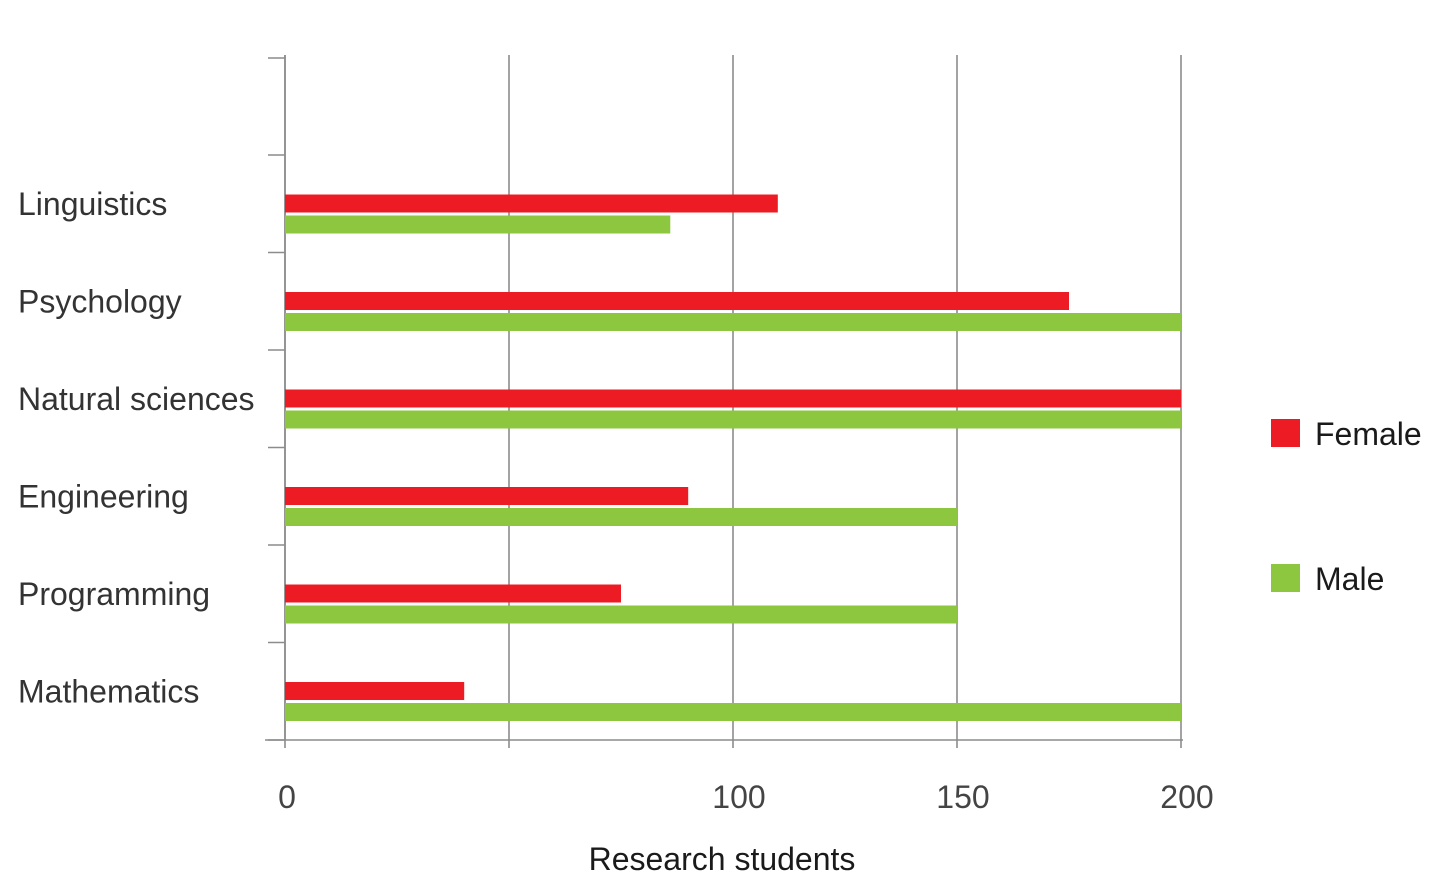  What do you see at coordinates (287, 797) in the screenshot?
I see `x-tick-label: 0` at bounding box center [287, 797].